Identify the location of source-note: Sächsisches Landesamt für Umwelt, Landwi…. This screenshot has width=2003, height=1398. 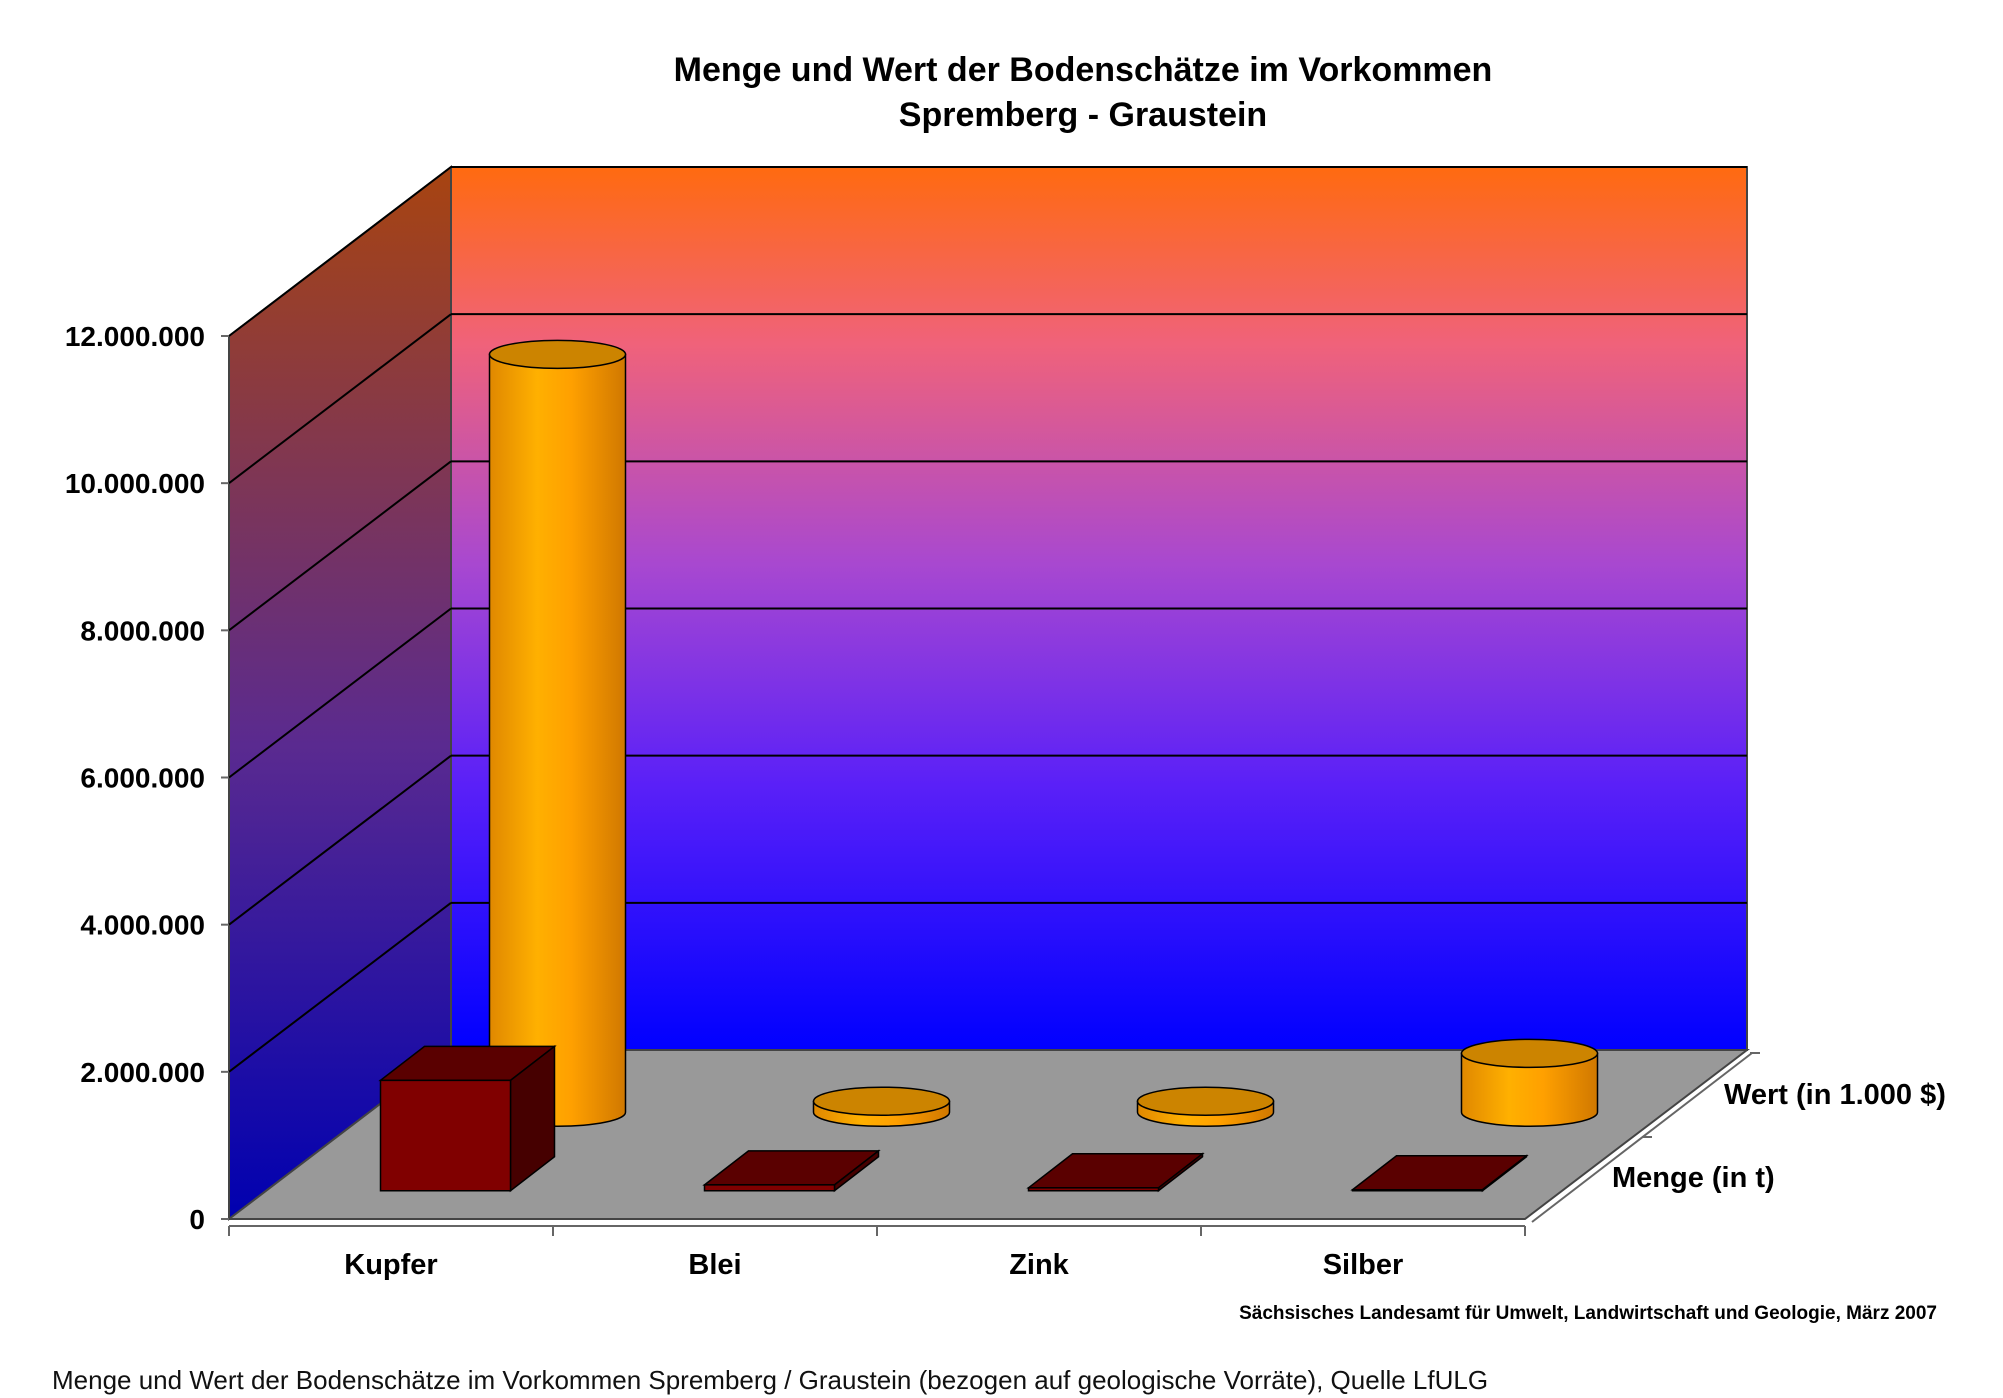
(1588, 1313).